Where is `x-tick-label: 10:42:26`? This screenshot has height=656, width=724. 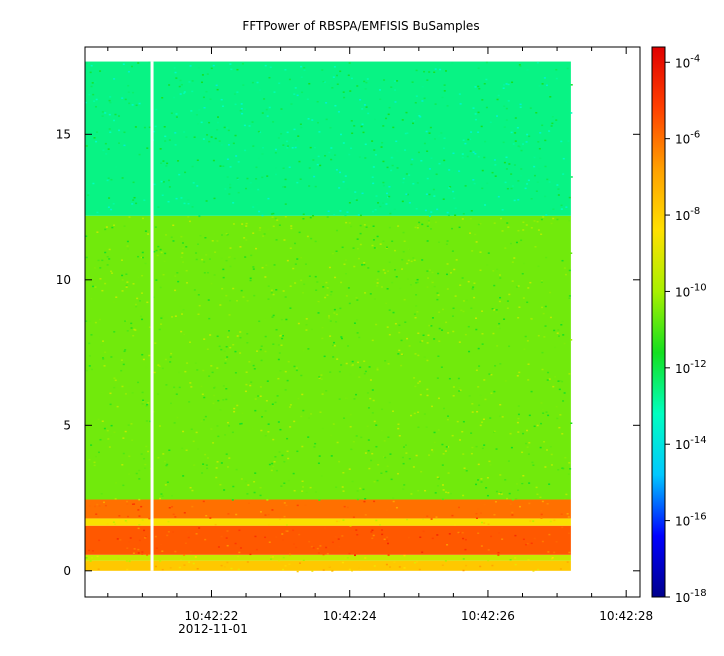 x-tick-label: 10:42:26 is located at coordinates (488, 616).